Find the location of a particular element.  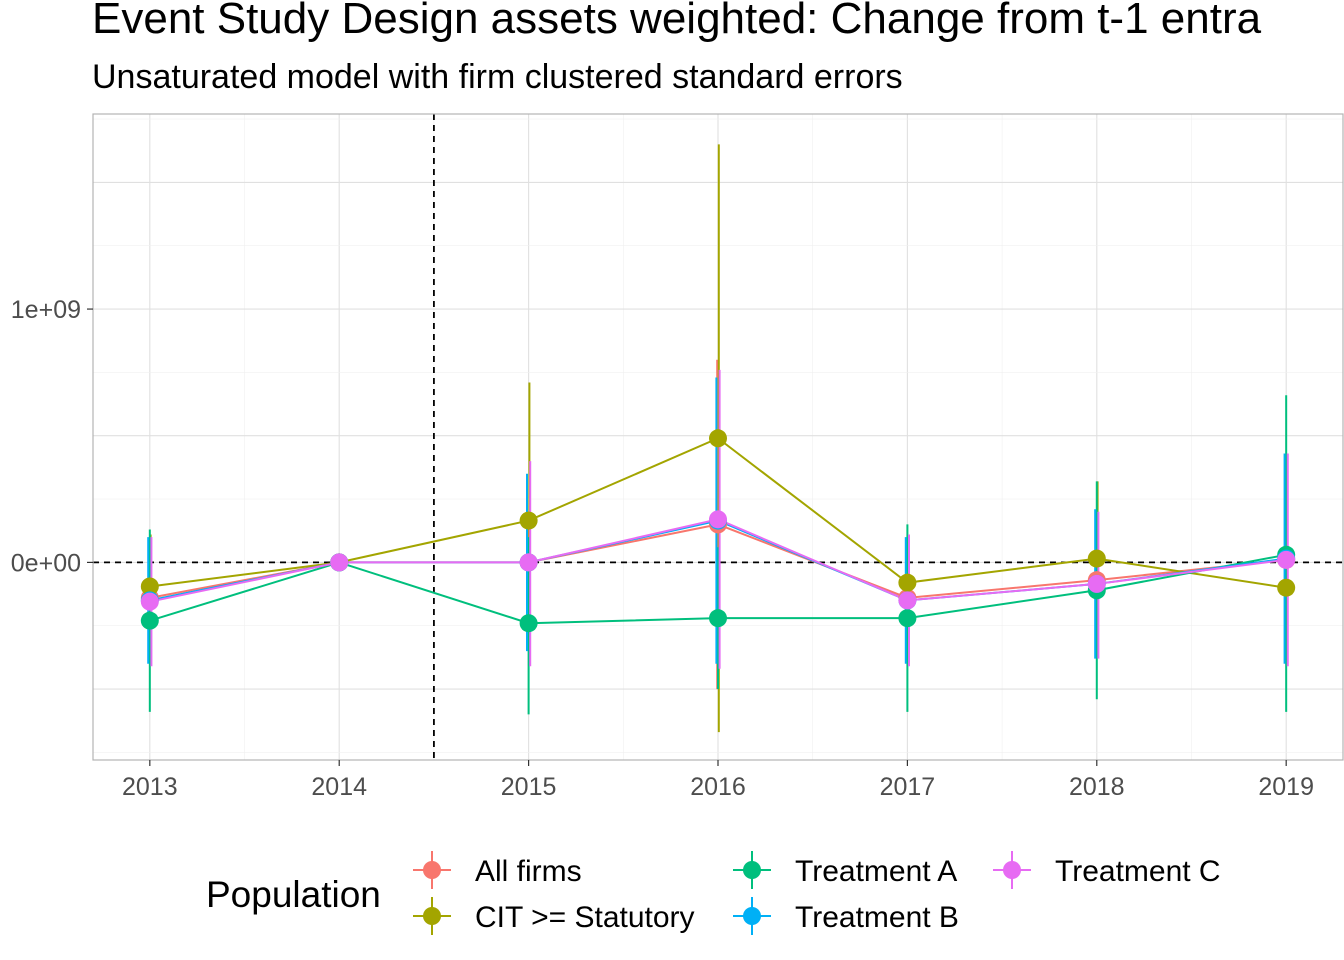

legend-label: CIT >= Statutory is located at coordinates (585, 917).